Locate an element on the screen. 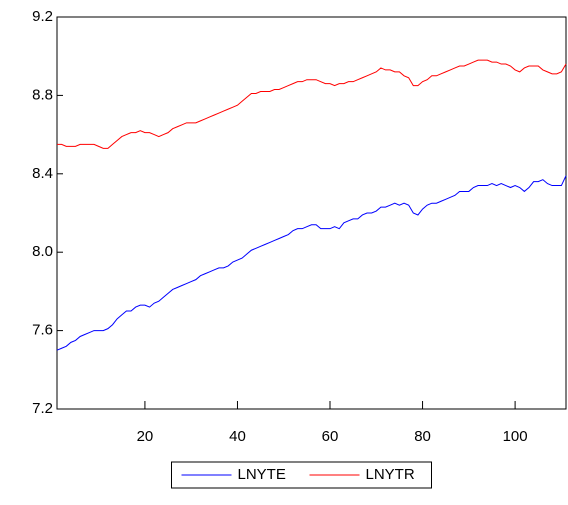 The height and width of the screenshot is (505, 568). y-tick-label: 7.2 is located at coordinates (42, 408).